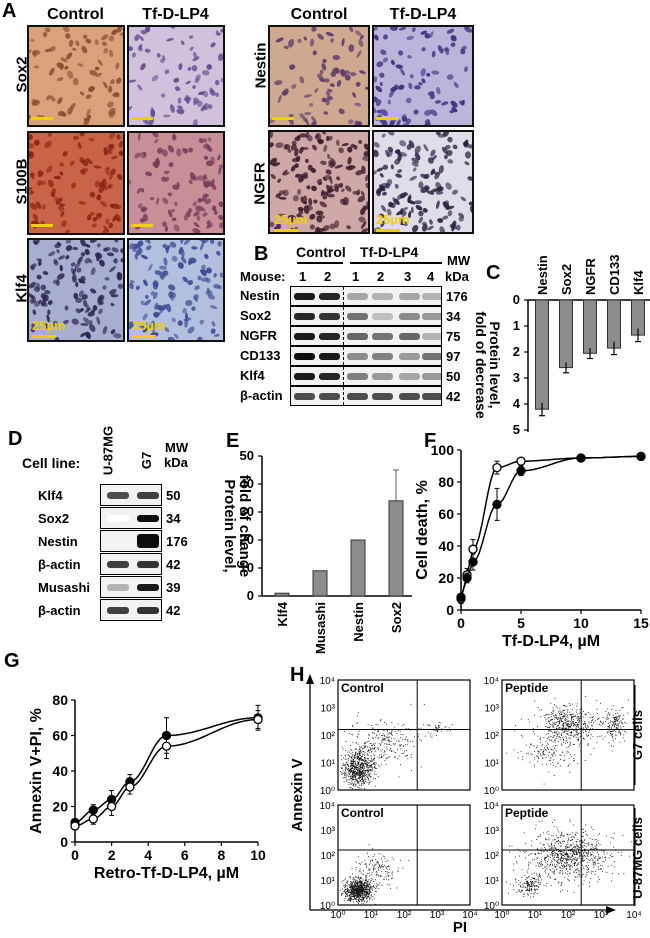 The height and width of the screenshot is (938, 650). What do you see at coordinates (493, 273) in the screenshot?
I see `panel-label-c: C` at bounding box center [493, 273].